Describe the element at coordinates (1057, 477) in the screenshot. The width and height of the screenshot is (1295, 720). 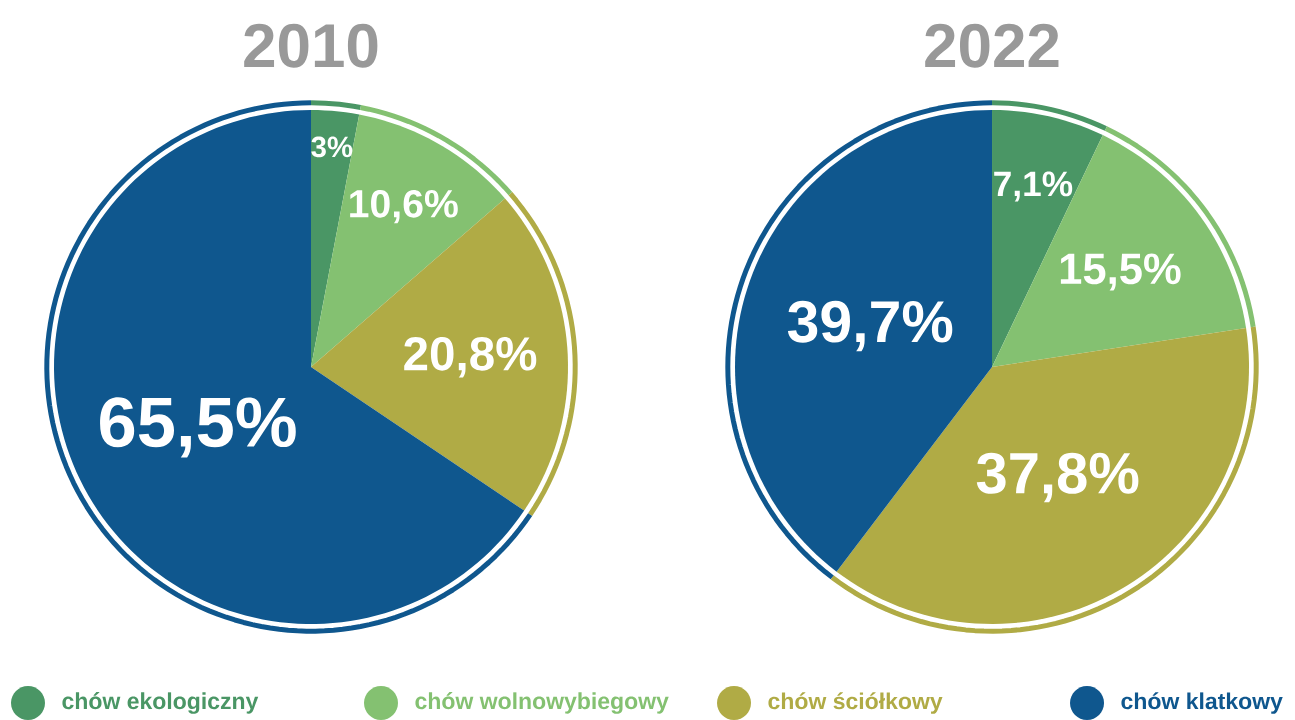
I see `data-label: 37,8%` at that location.